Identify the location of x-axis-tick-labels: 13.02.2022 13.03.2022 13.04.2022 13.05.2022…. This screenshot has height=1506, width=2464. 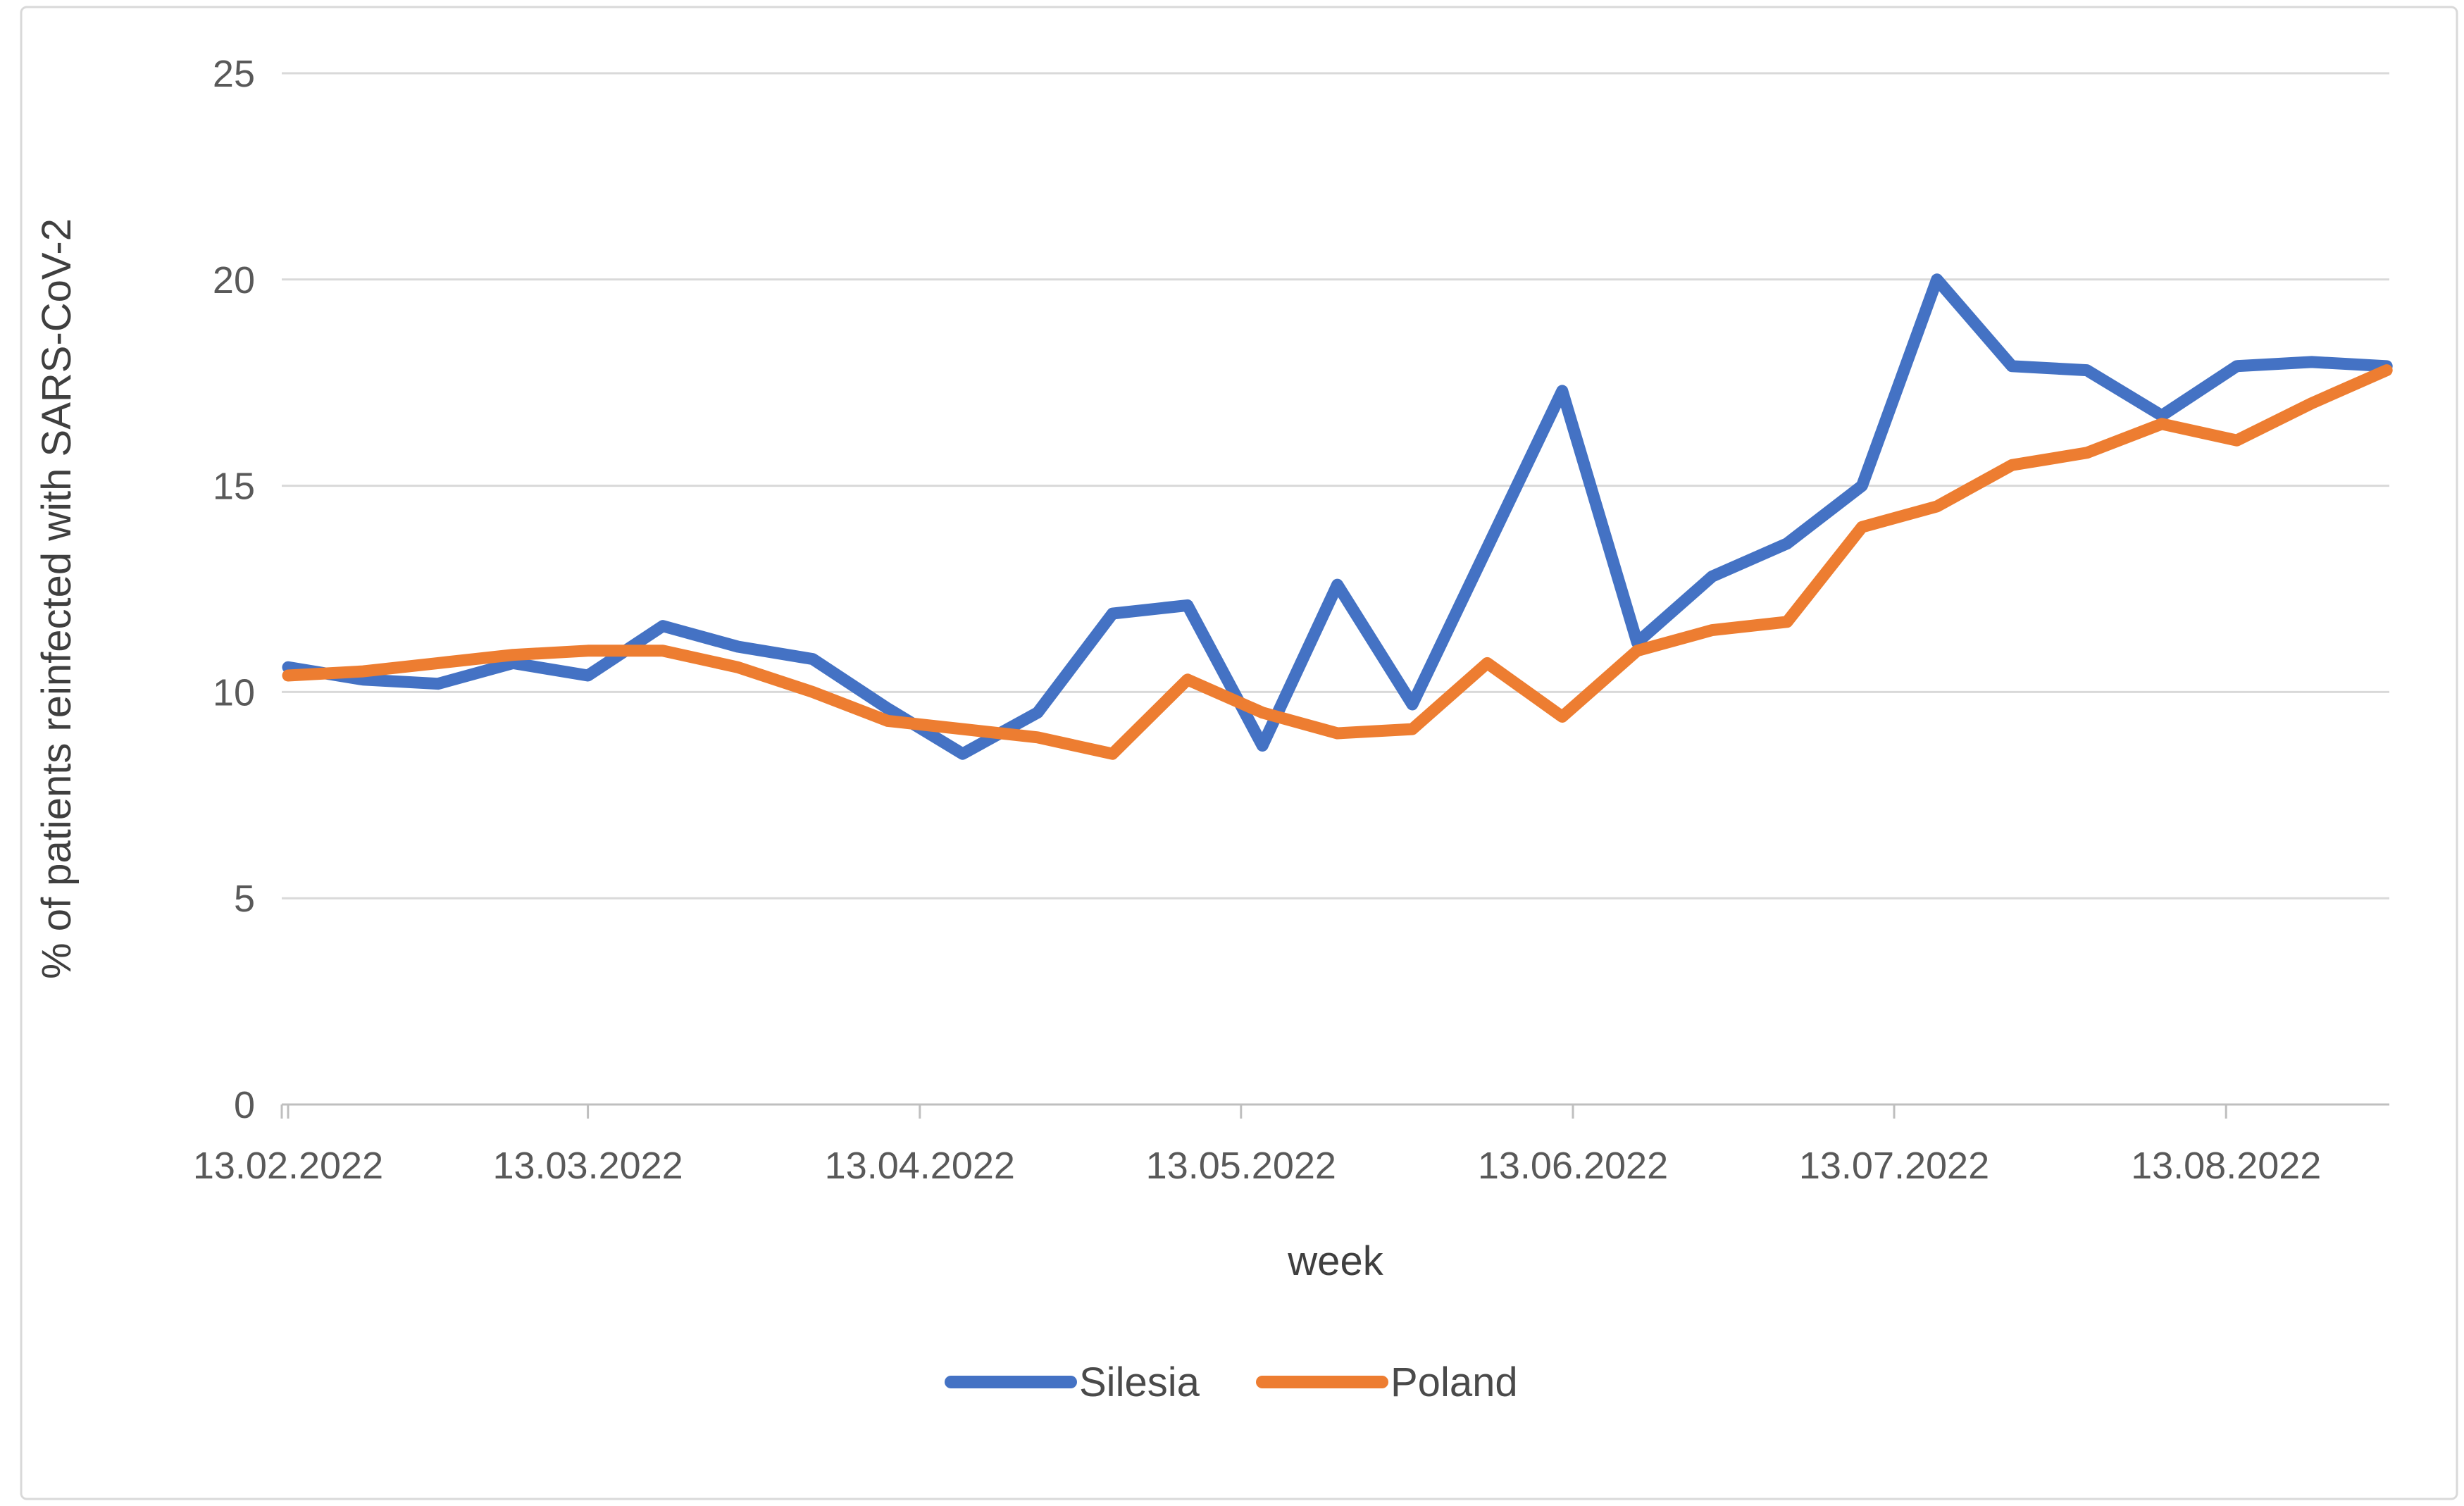
(1257, 1166).